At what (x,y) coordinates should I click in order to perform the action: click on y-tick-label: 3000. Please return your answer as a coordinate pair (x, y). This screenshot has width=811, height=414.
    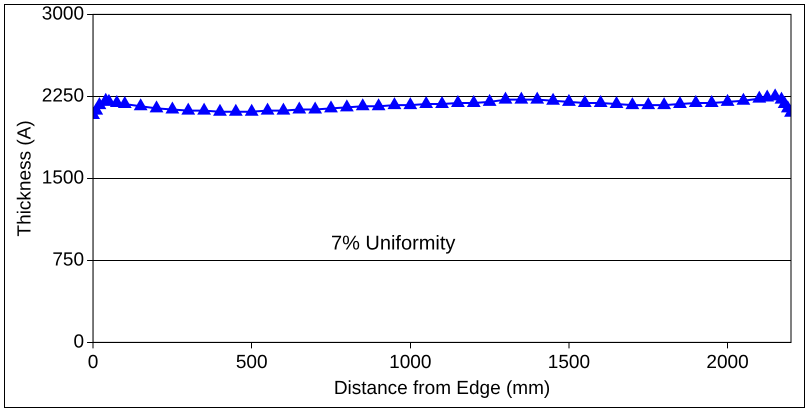
    Looking at the image, I should click on (63, 14).